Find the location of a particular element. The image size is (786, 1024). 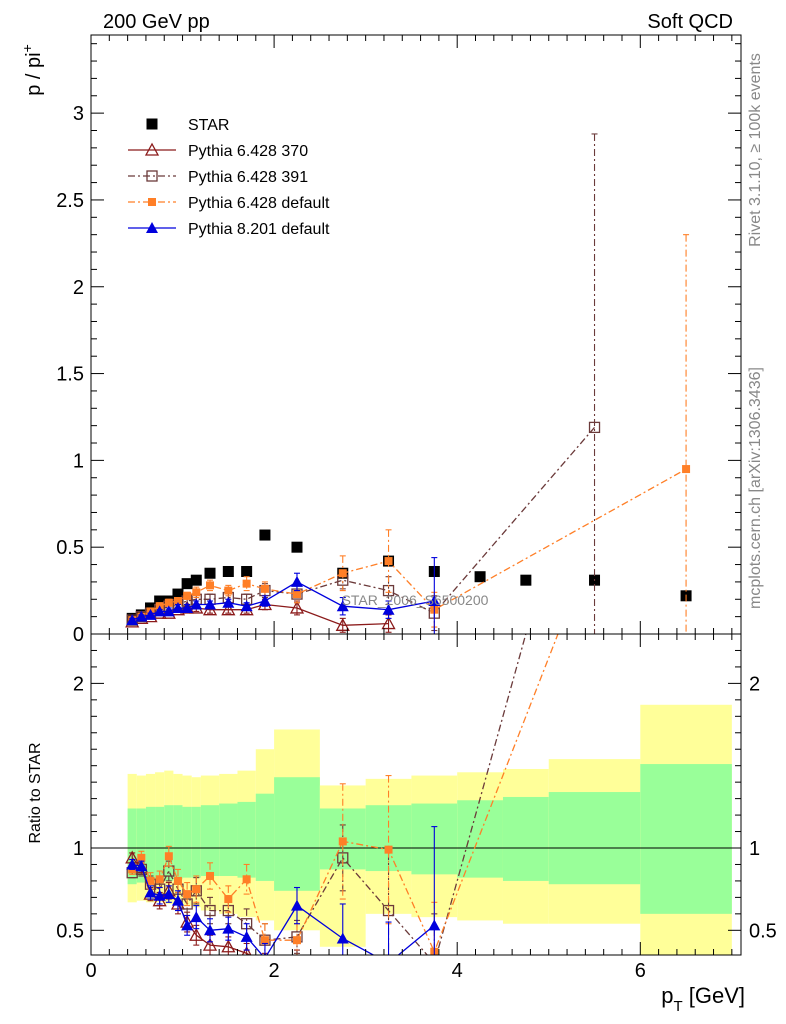

legend-label-p391: Pythia 6.428 391 is located at coordinates (248, 177).